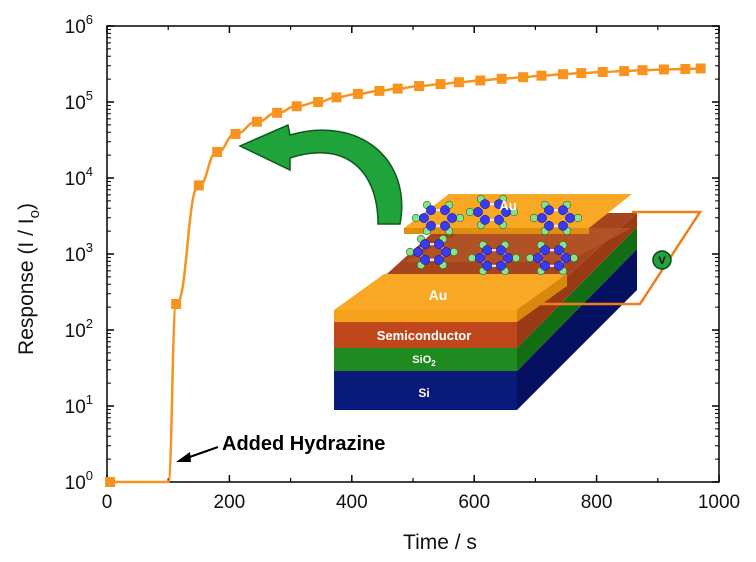 This screenshot has width=756, height=562. I want to click on si-layer-side, so click(577, 329).